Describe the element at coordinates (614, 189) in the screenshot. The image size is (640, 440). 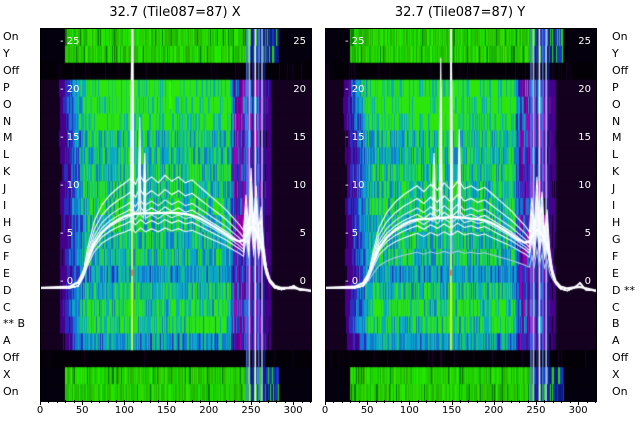
I see `row-label: J` at that location.